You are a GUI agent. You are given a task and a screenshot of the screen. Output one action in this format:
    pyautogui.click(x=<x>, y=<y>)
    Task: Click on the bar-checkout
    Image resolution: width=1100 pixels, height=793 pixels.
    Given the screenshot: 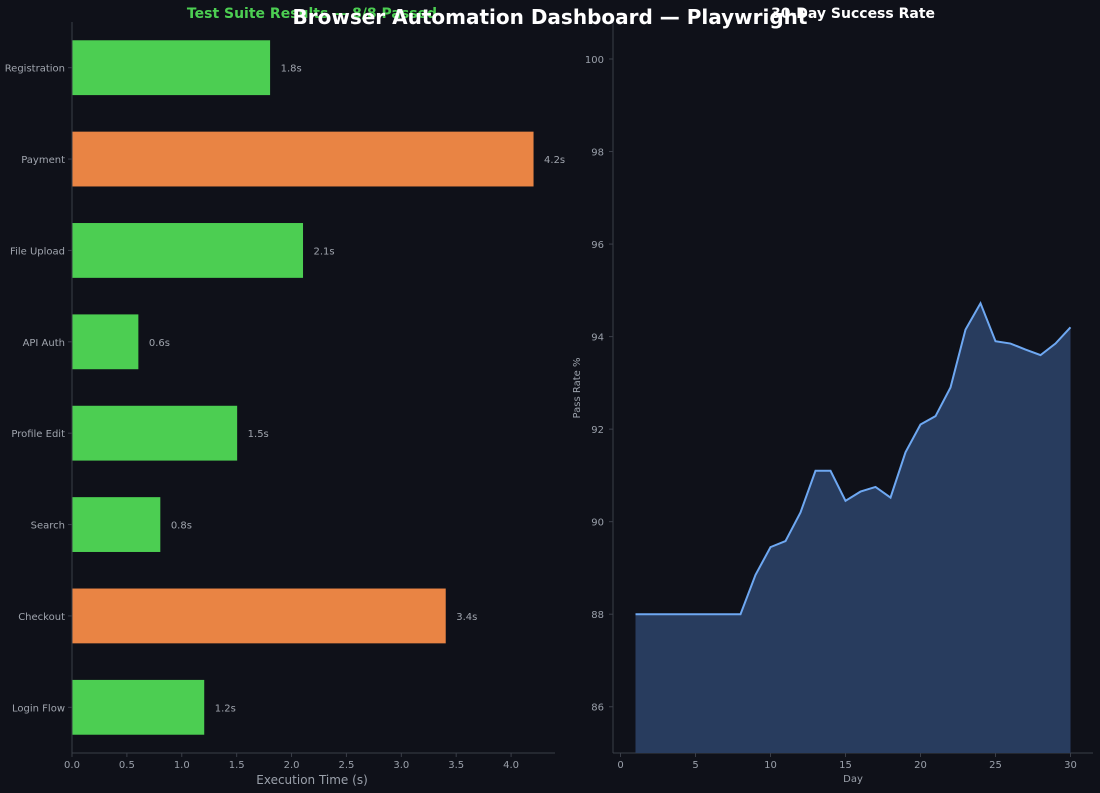 What is the action you would take?
    pyautogui.click(x=259, y=616)
    